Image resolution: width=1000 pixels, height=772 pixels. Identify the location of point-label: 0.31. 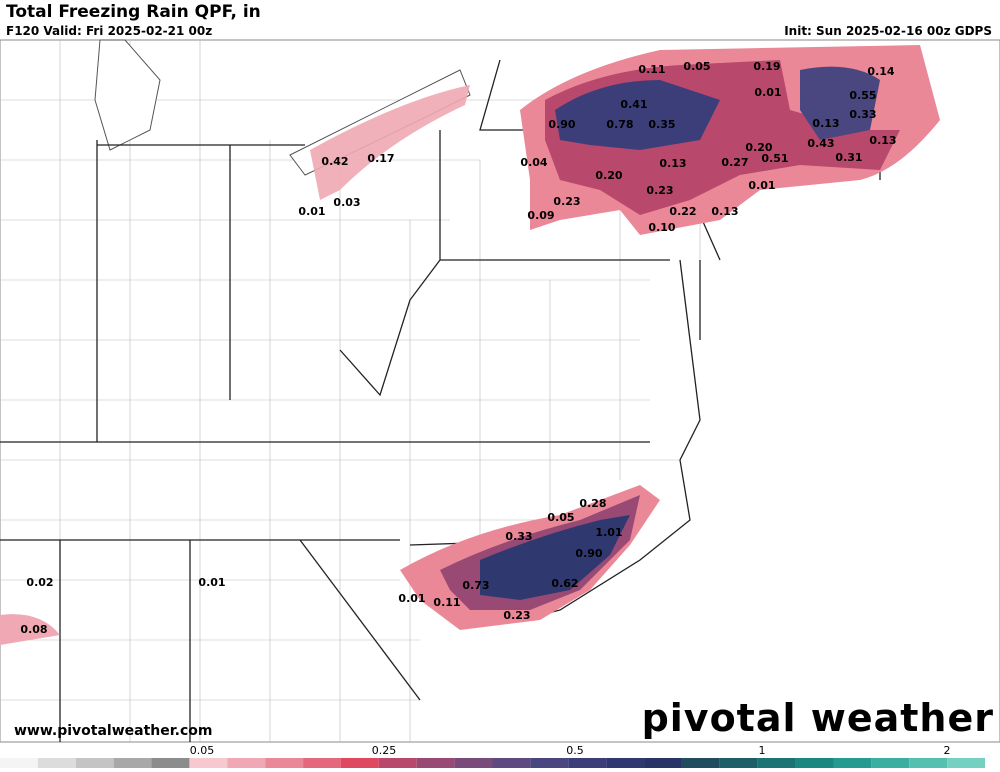
(848, 157).